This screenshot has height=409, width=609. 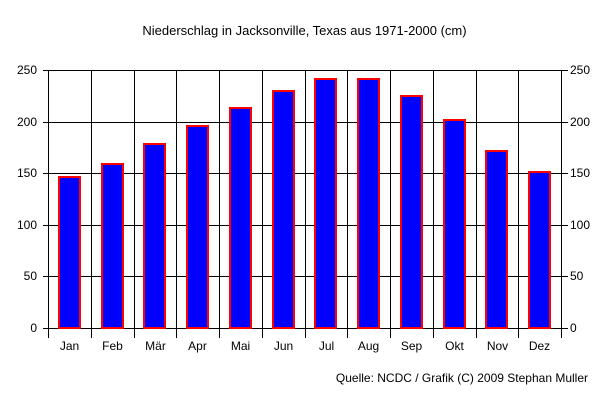 What do you see at coordinates (496, 239) in the screenshot?
I see `bar-nov` at bounding box center [496, 239].